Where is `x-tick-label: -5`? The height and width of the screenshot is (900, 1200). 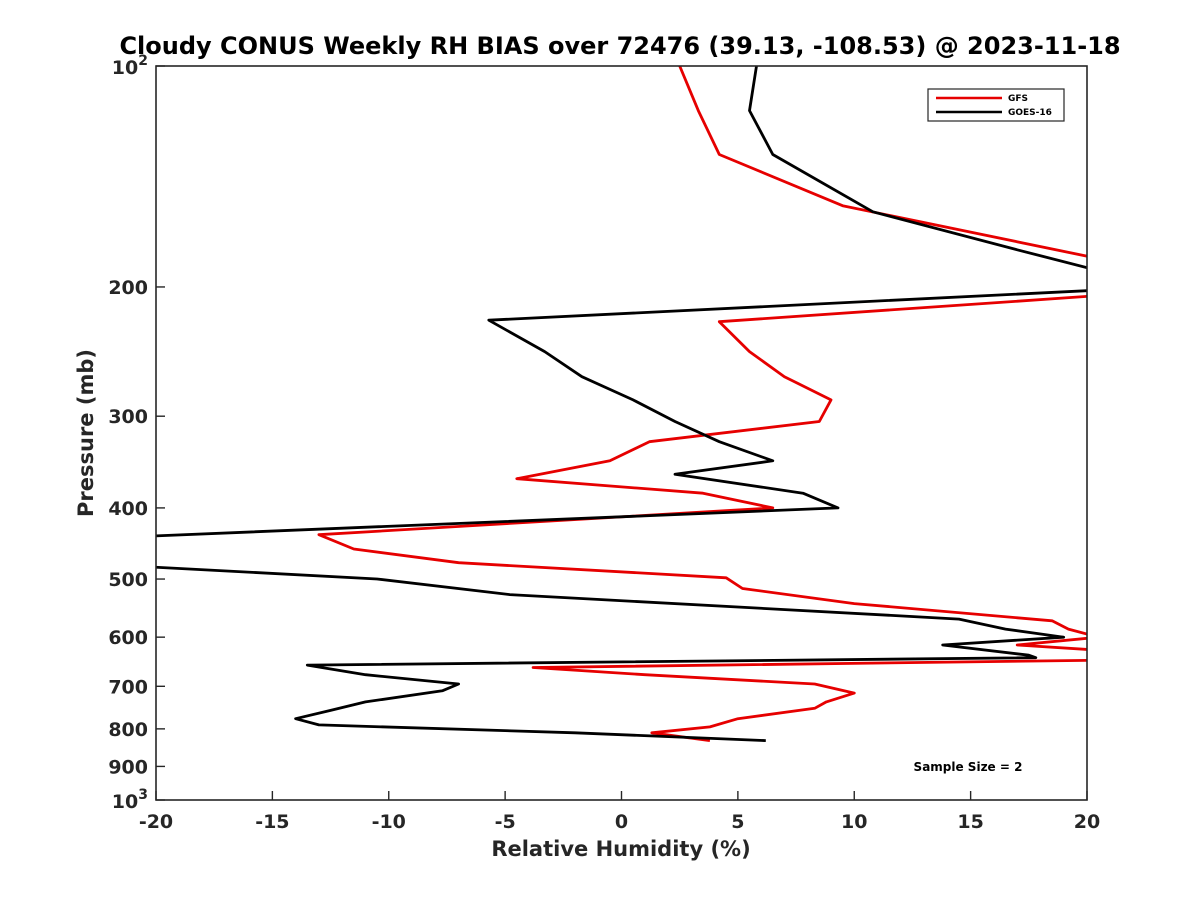
x-tick-label: -5 is located at coordinates (505, 822).